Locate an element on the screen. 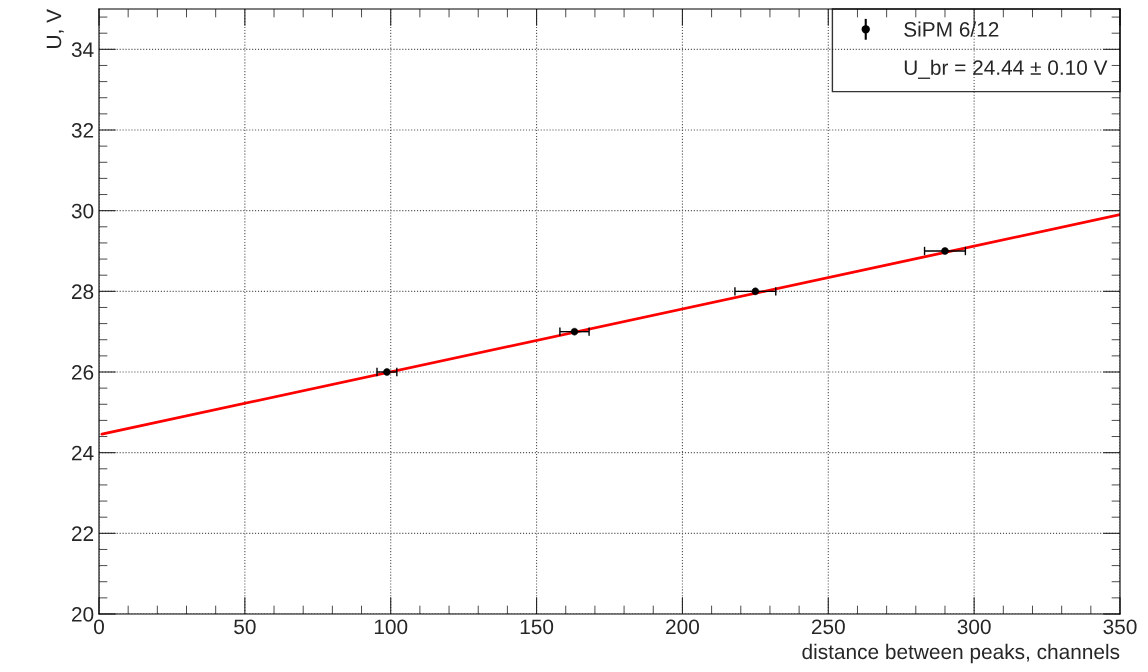  x-tick-label: 0 is located at coordinates (99, 627).